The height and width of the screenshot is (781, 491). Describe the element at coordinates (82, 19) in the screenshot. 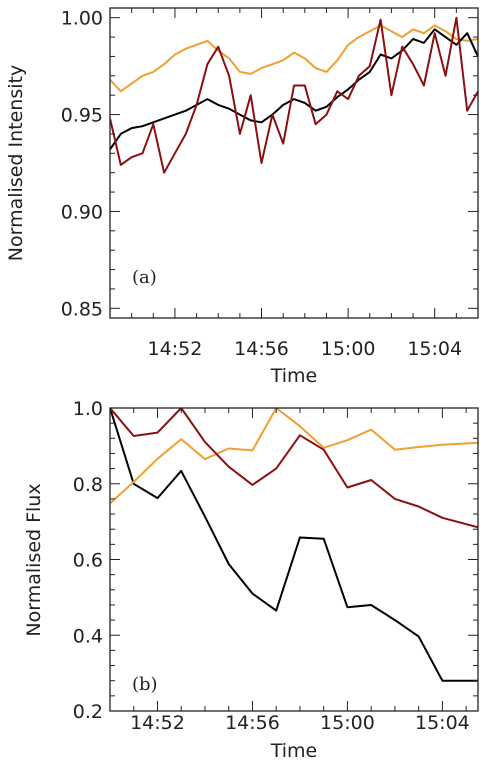

I see `y-tick-label: 1.00` at that location.